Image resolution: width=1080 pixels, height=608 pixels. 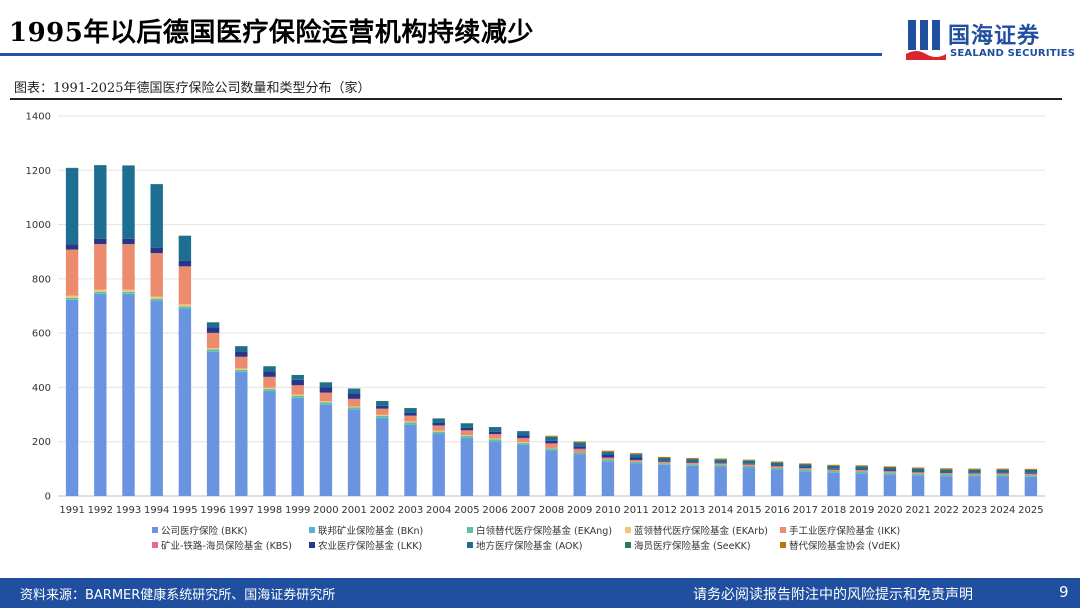 I want to click on footer-disclaimer-link: 请务必阅读报告附注中的风险提示和免责声明, so click(x=833, y=595).